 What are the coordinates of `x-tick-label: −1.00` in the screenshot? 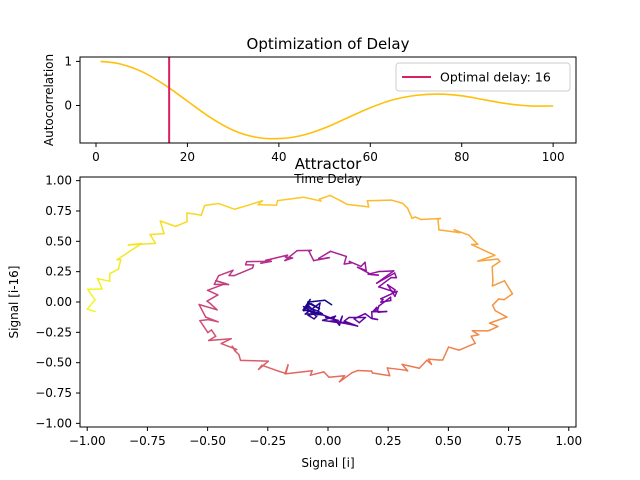 It's located at (87, 441).